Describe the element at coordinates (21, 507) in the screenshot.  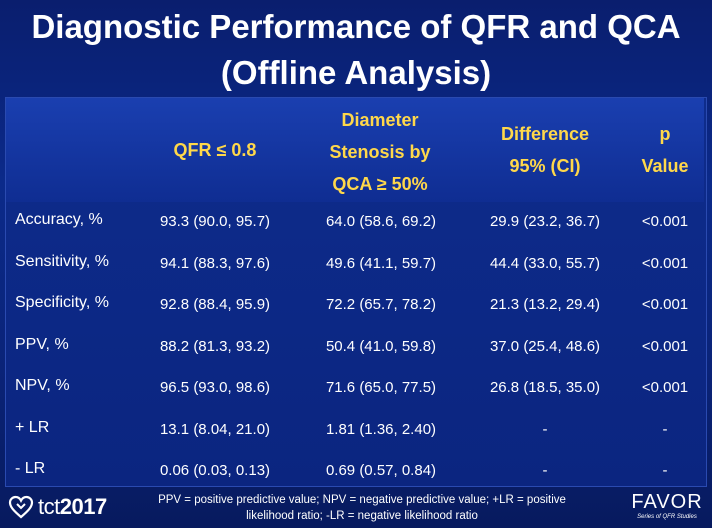
I see `heart-icon` at that location.